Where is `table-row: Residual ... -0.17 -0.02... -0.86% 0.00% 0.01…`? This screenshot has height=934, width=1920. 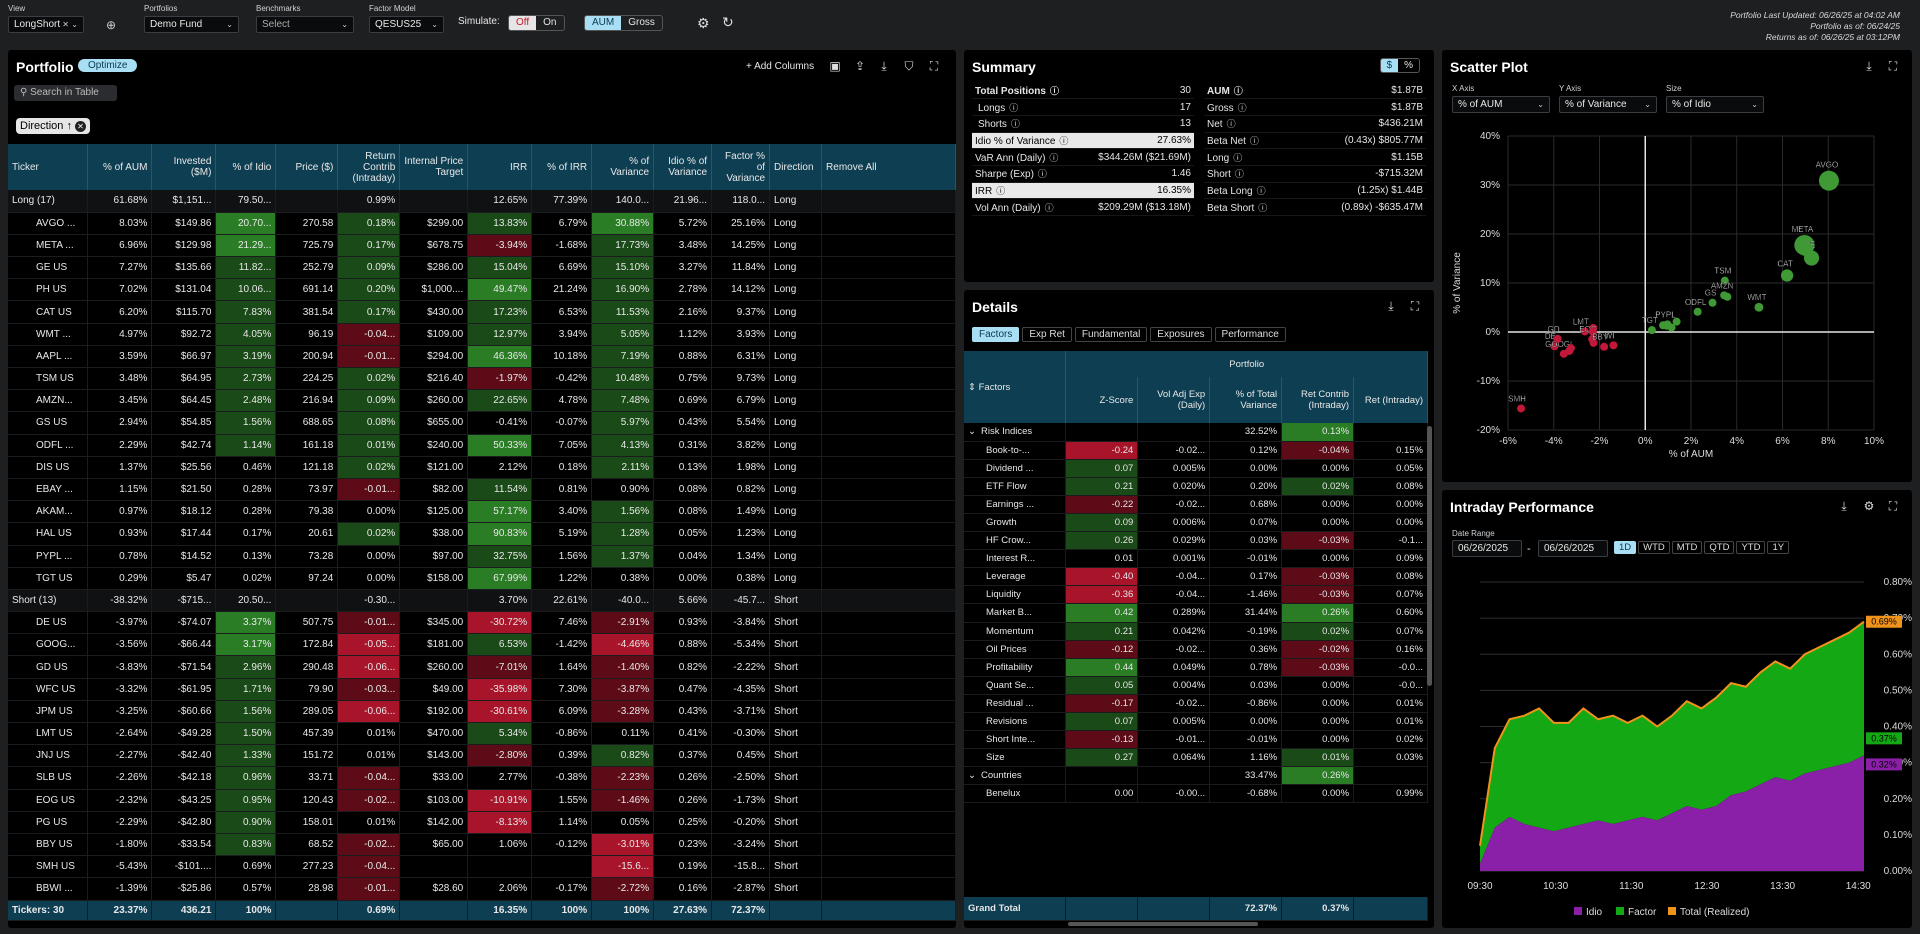
table-row: Residual ... -0.17 -0.02... -0.86% 0.00% 0.01… is located at coordinates (1196, 704).